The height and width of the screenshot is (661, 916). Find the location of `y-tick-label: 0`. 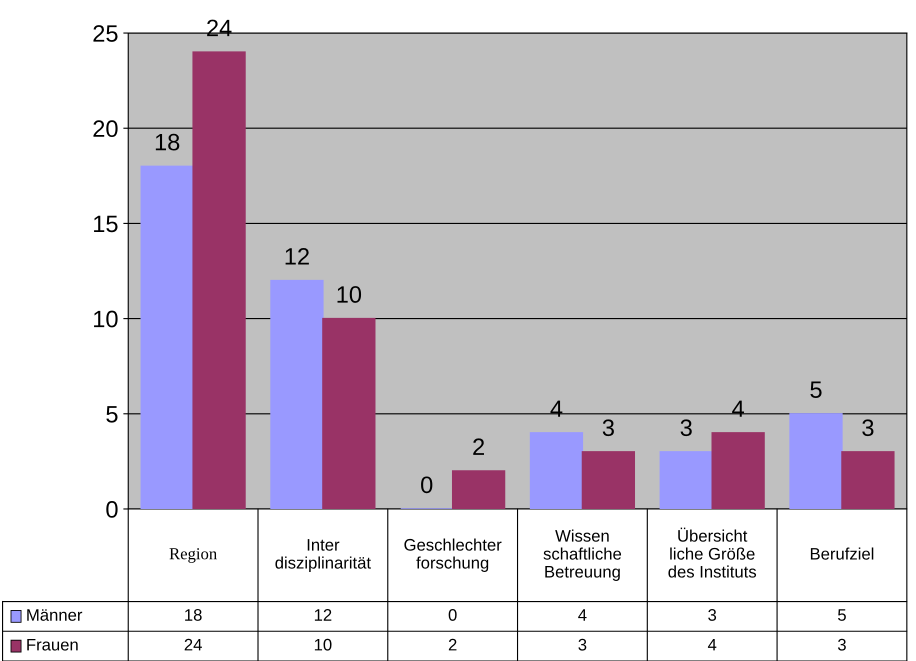

y-tick-label: 0 is located at coordinates (112, 509).